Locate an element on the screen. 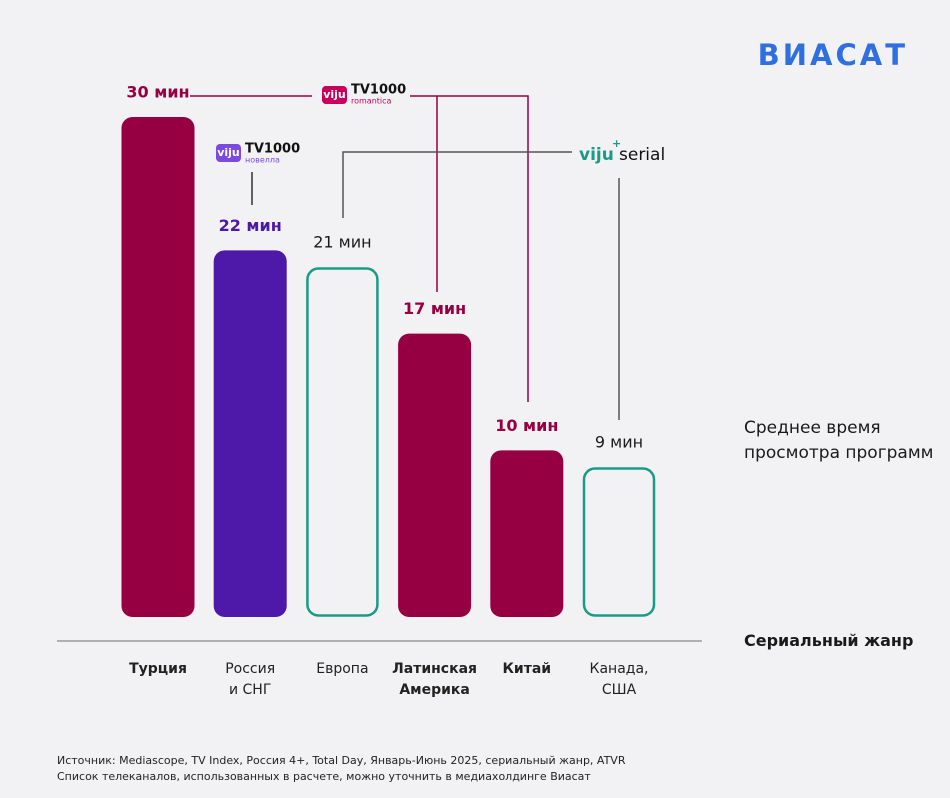 The image size is (950, 798). logo-plus: + is located at coordinates (616, 143).